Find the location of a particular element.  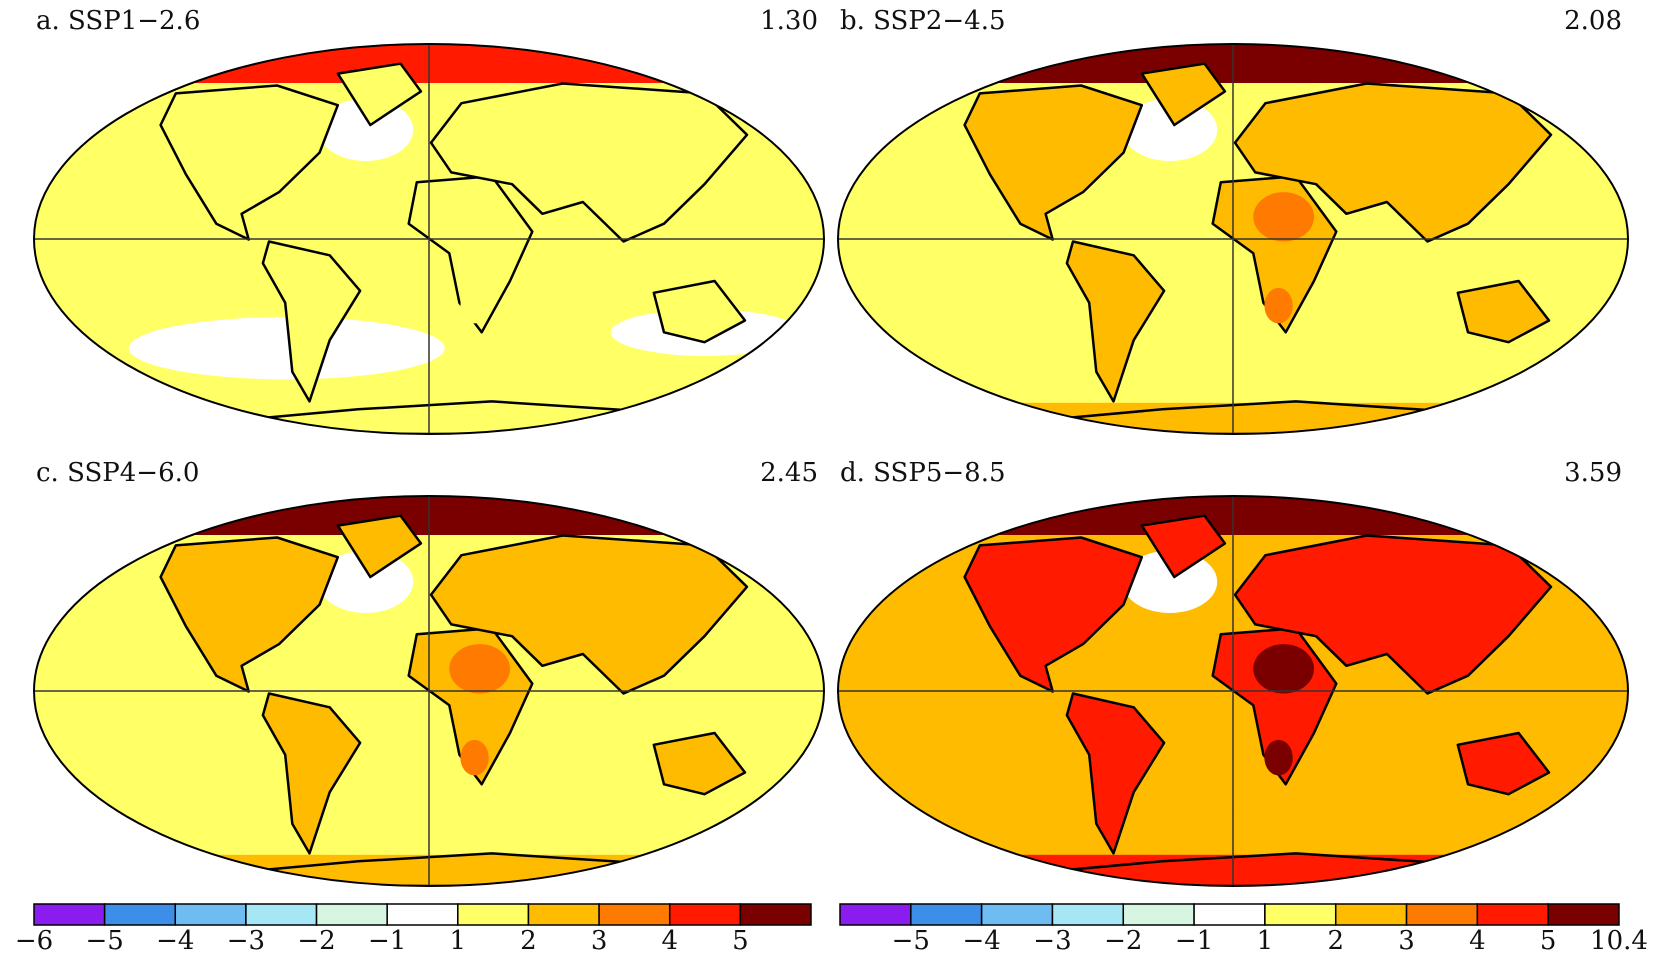

global-mean: 1.30 is located at coordinates (789, 21).